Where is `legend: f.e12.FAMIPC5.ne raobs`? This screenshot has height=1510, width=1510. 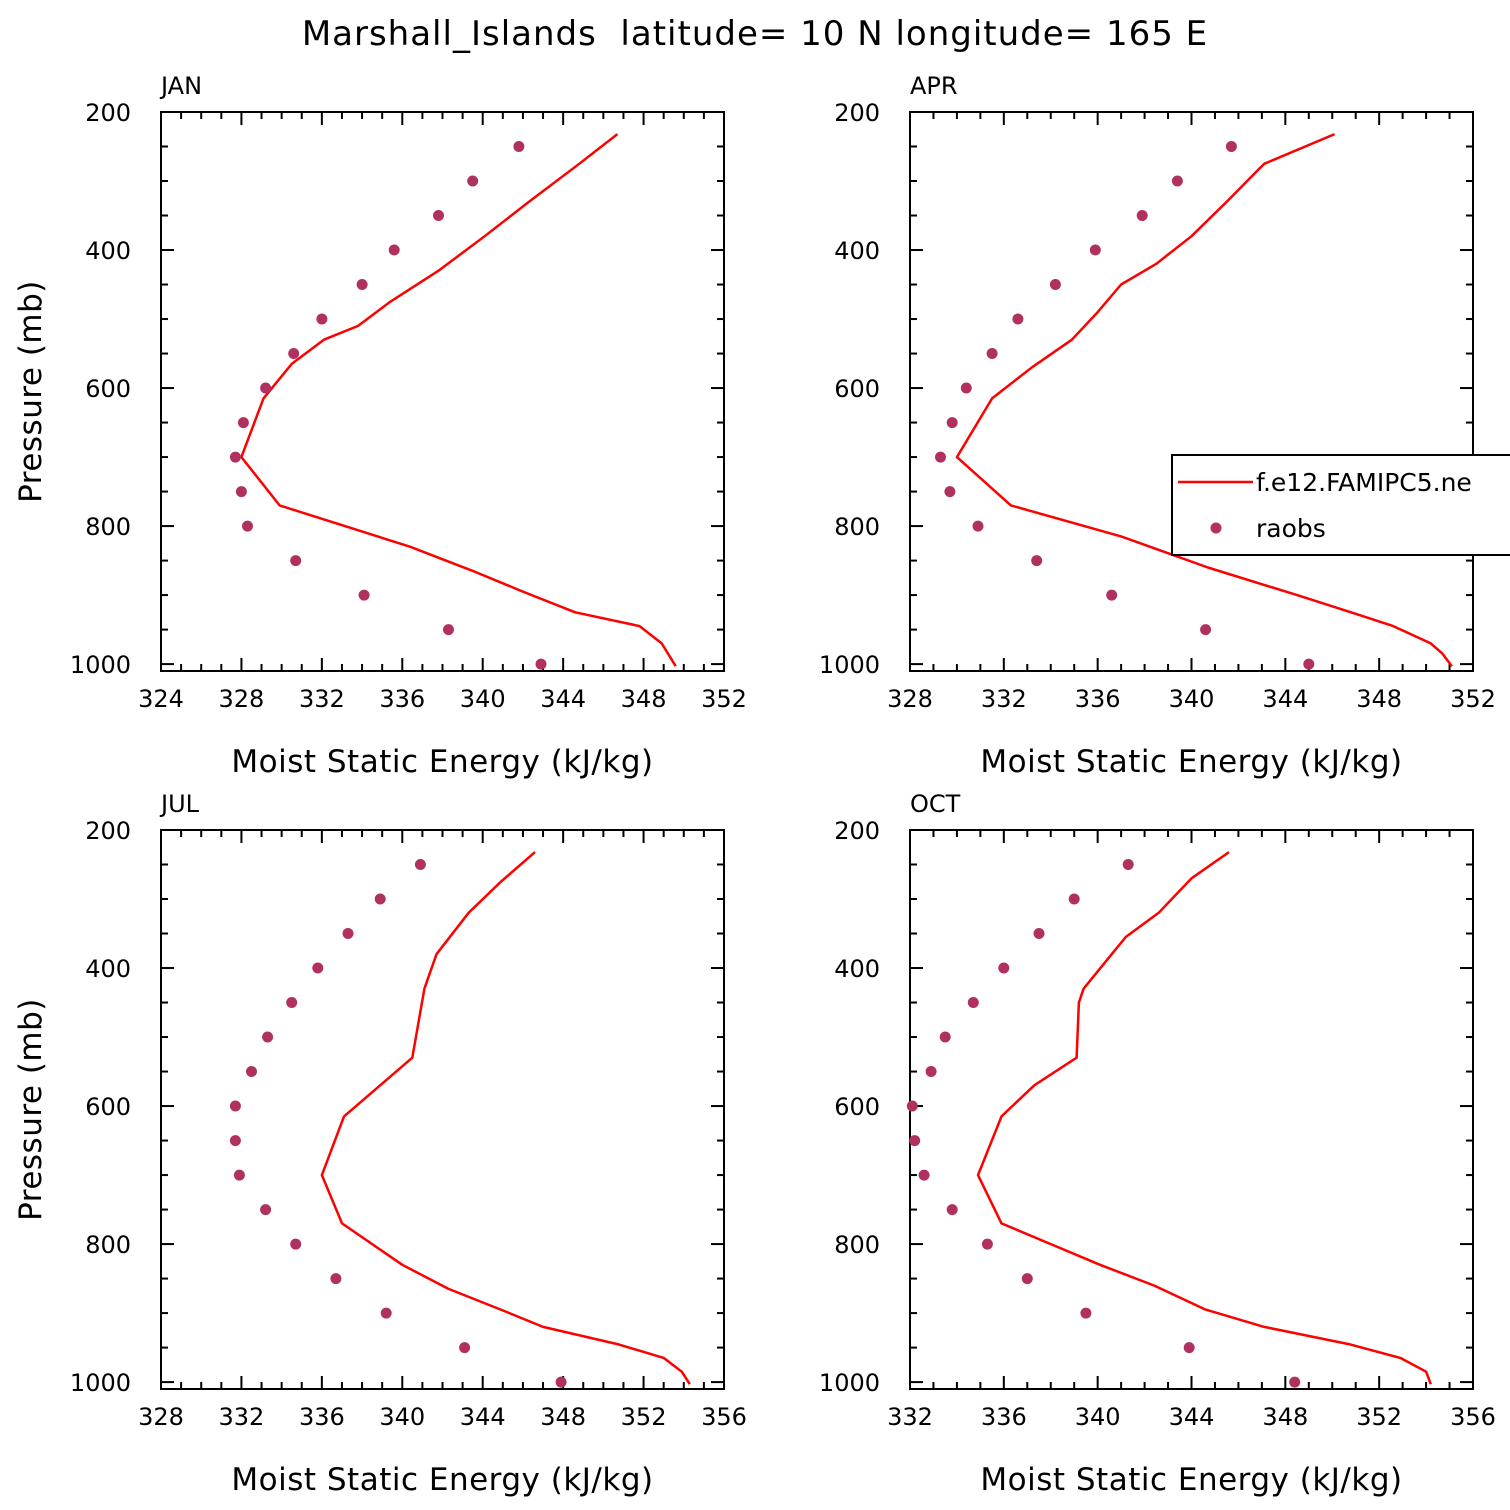 legend: f.e12.FAMIPC5.ne raobs is located at coordinates (1340, 505).